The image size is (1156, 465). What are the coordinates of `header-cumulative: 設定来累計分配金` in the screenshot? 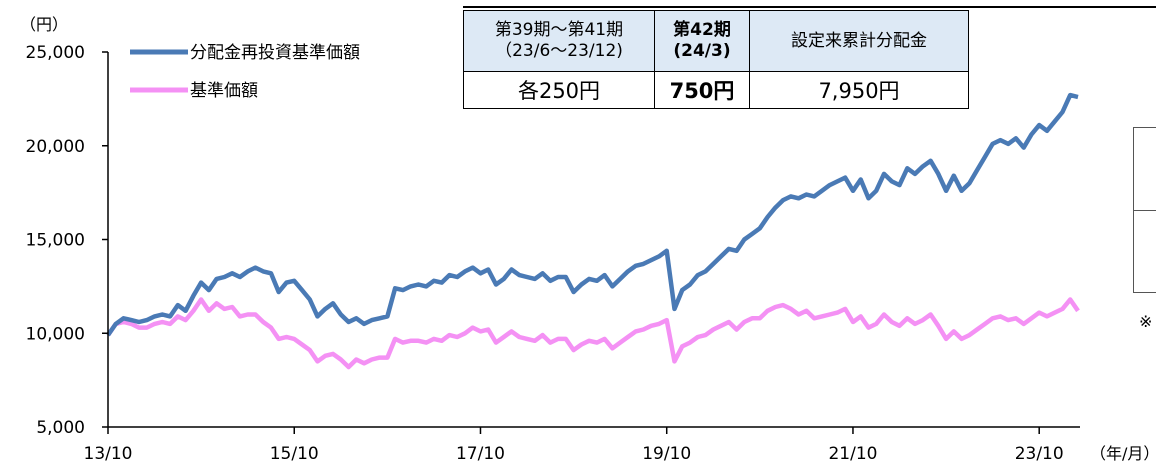 It's located at (859, 41).